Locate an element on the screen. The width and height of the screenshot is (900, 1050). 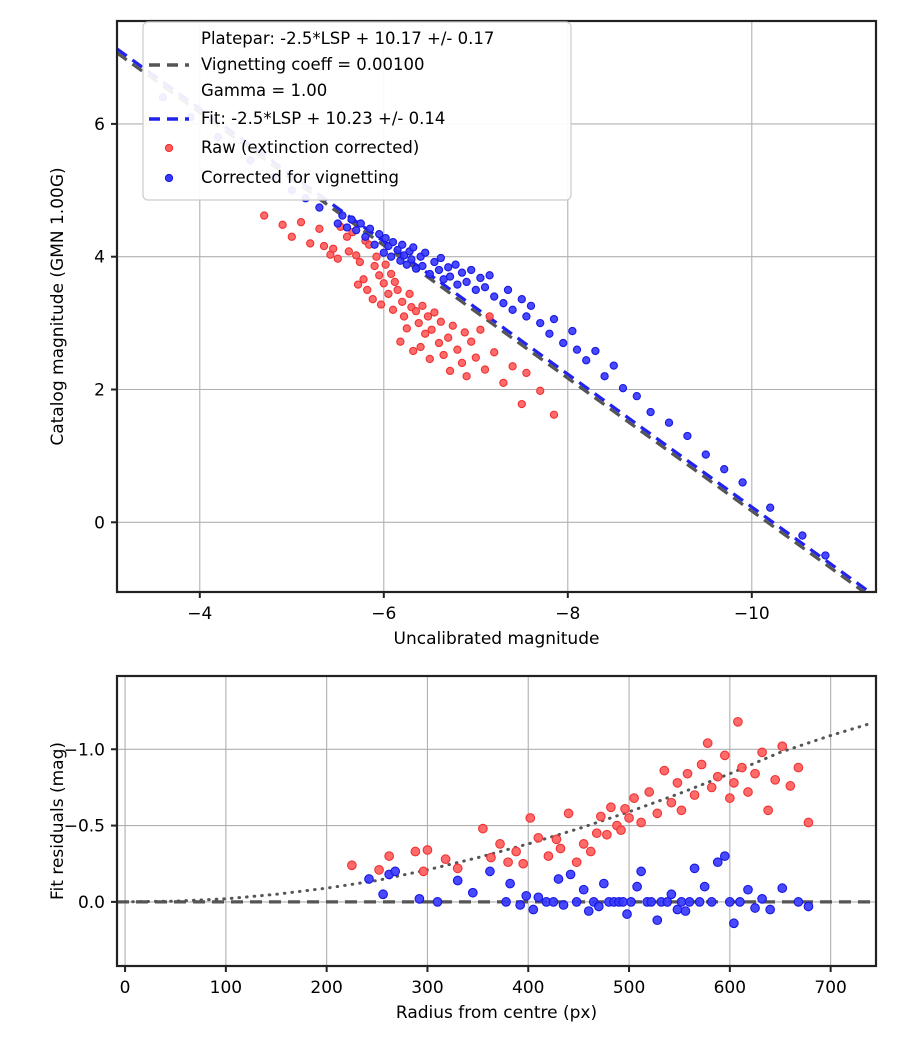
yaxis-title: Fit residuals (mag) is located at coordinates (58, 821).